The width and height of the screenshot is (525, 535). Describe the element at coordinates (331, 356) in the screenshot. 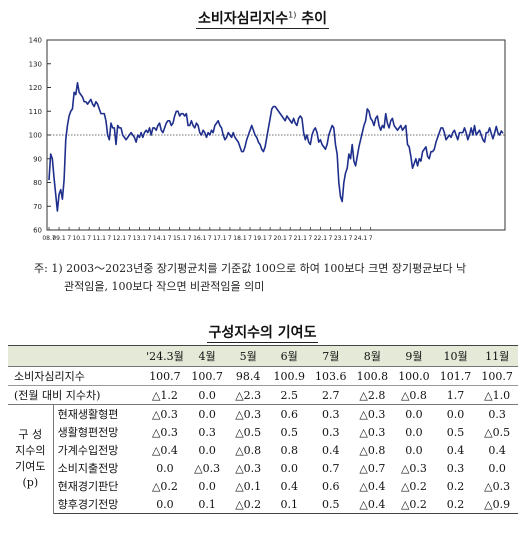

I see `month-header: 7월` at that location.